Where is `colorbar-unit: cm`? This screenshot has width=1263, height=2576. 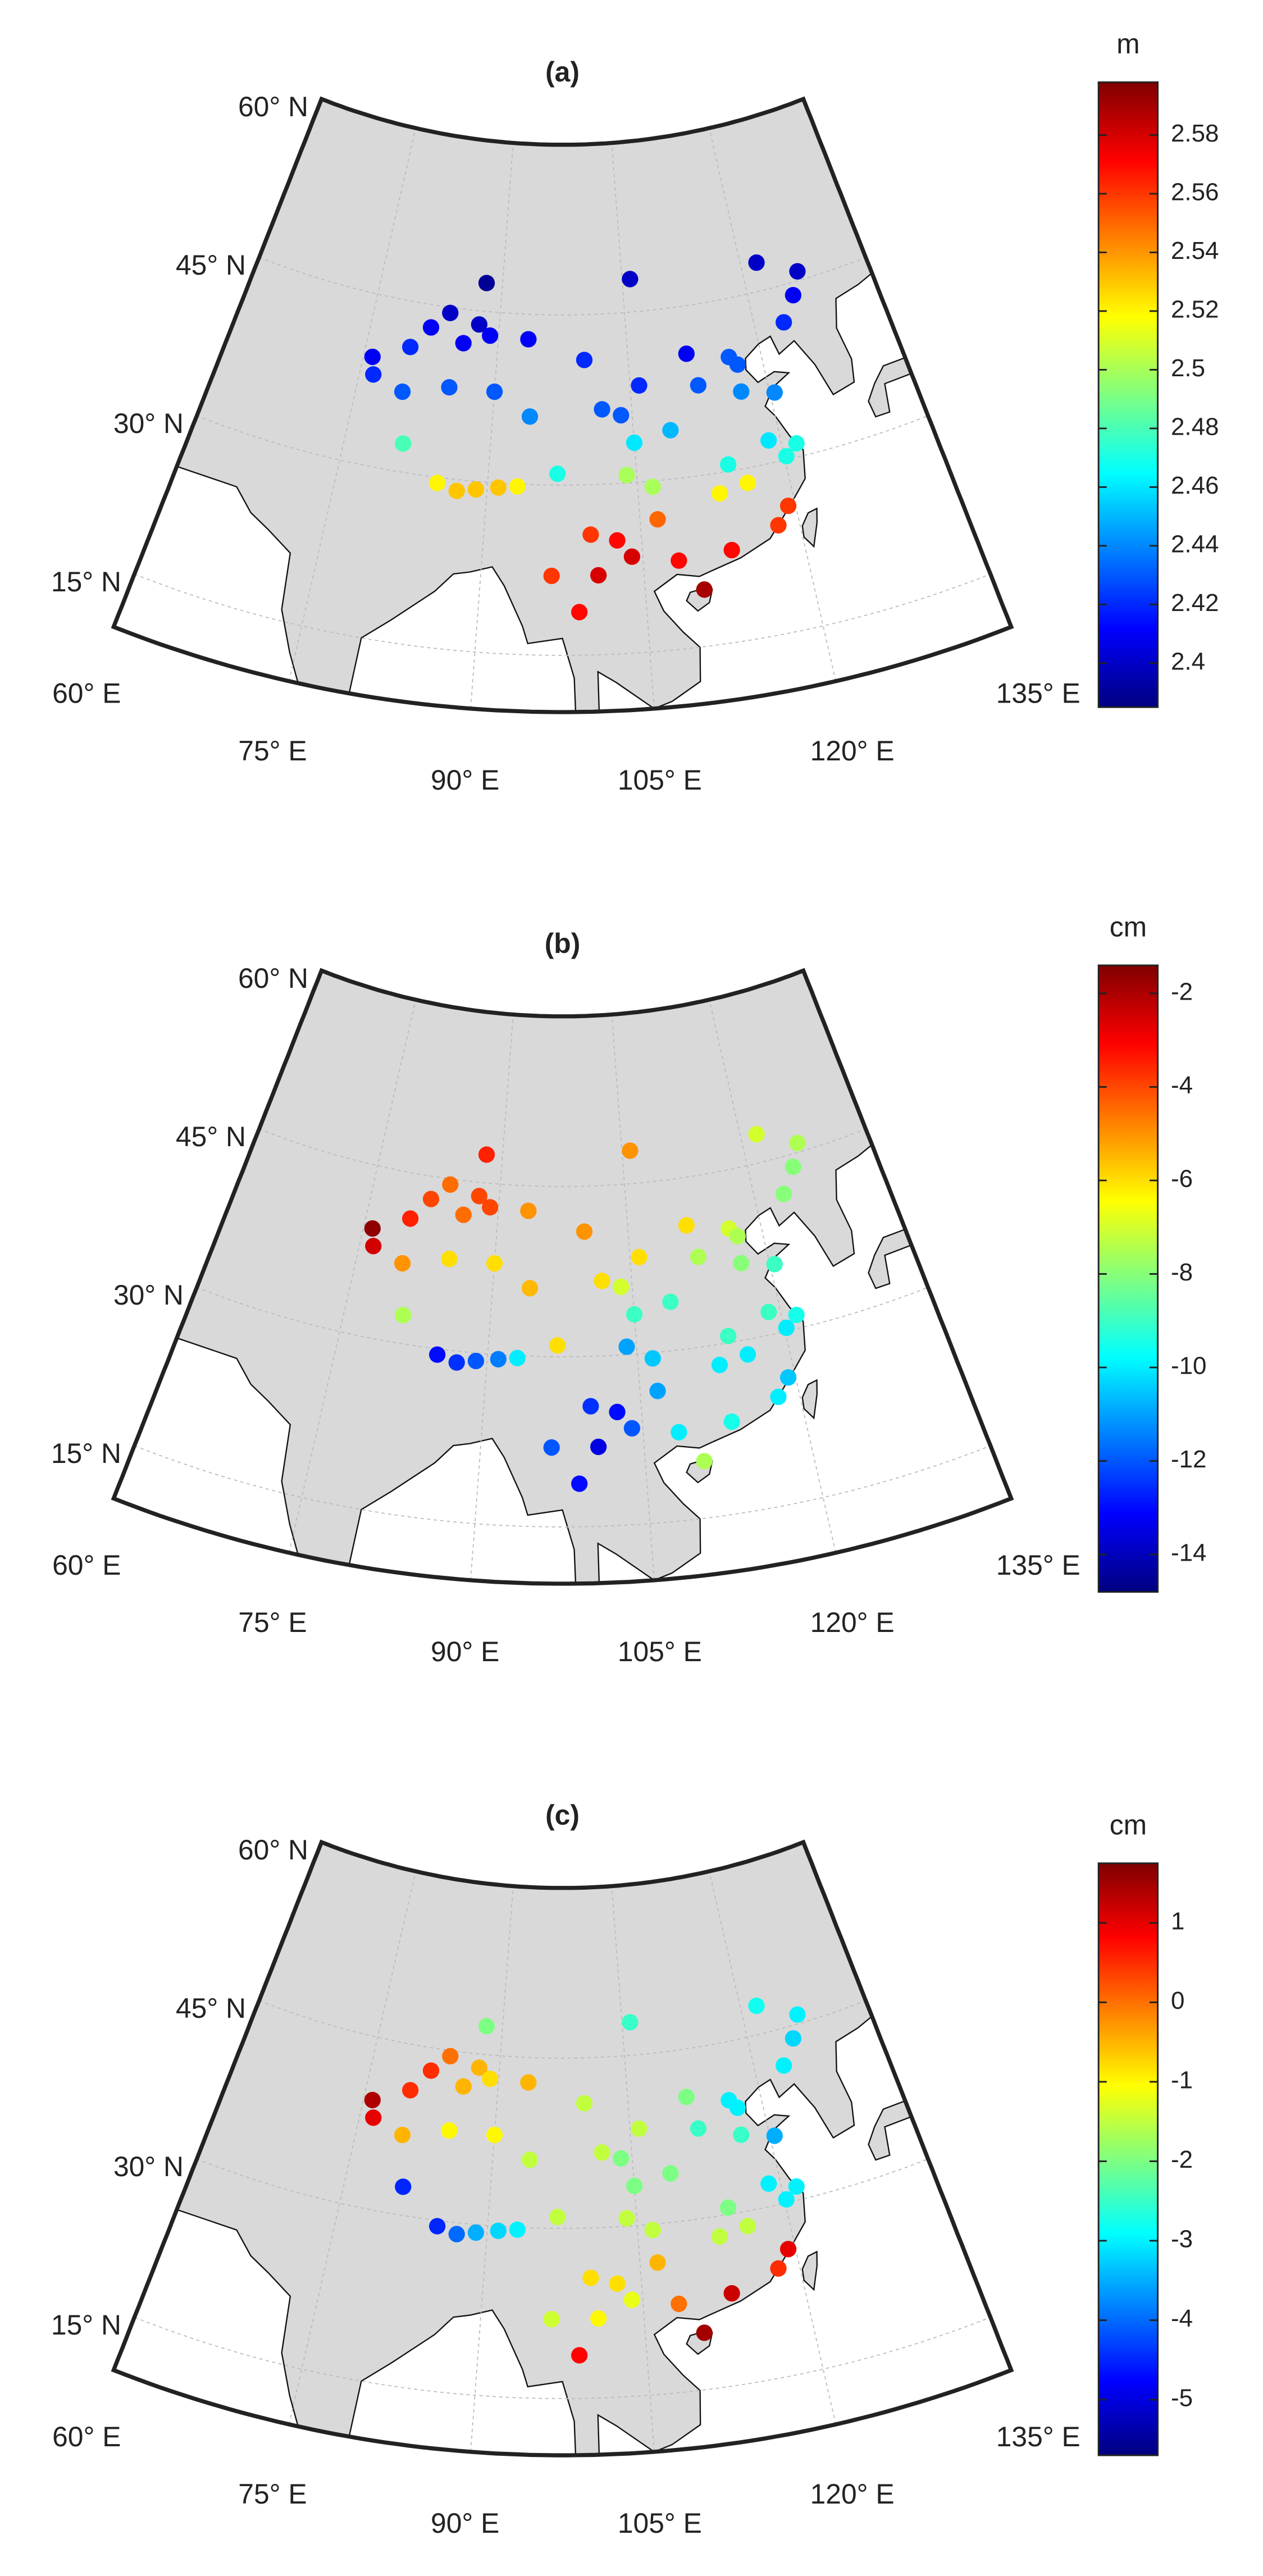 colorbar-unit: cm is located at coordinates (1128, 1825).